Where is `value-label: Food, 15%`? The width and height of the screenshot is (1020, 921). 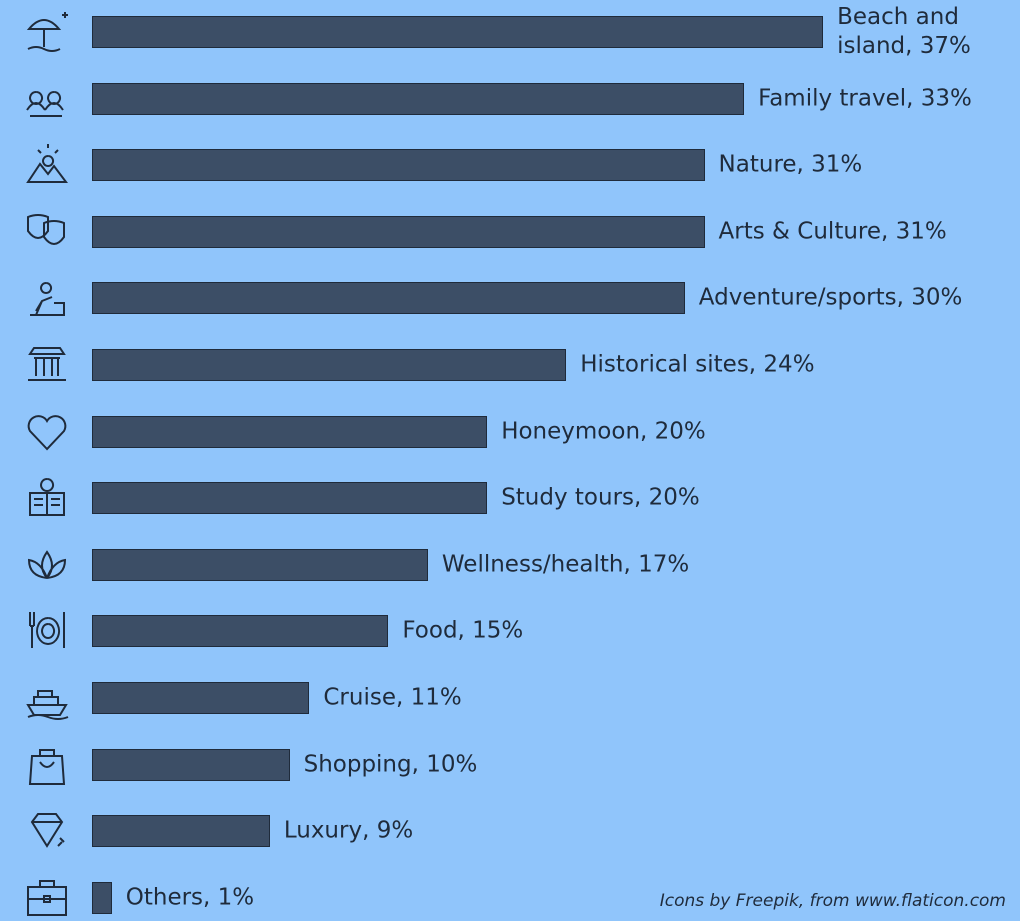 value-label: Food, 15% is located at coordinates (463, 630).